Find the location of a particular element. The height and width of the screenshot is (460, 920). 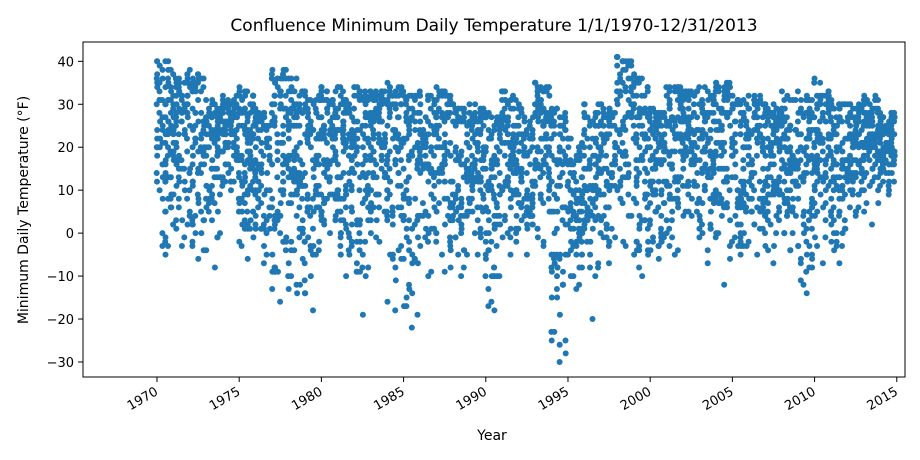

x-tick-label: 2000 is located at coordinates (636, 399).